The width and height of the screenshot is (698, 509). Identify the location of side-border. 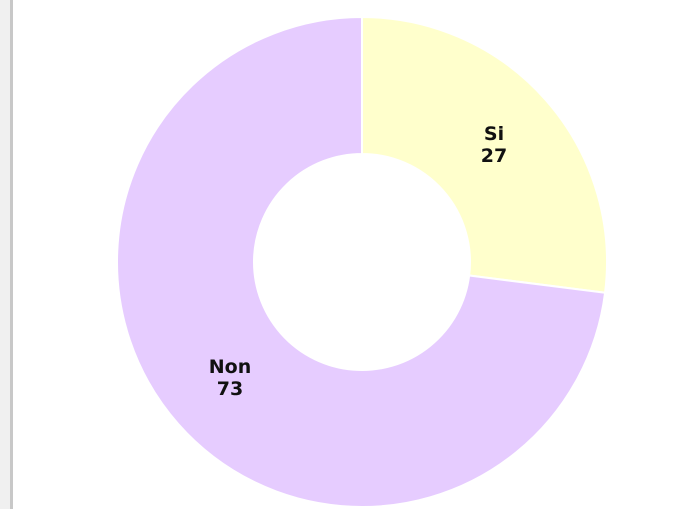
(11, 254).